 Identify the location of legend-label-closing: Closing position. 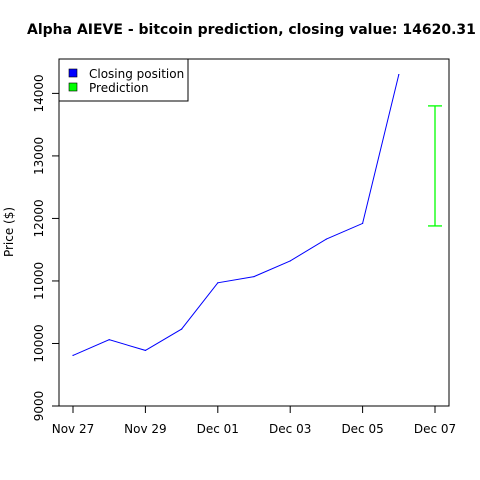
(136, 74).